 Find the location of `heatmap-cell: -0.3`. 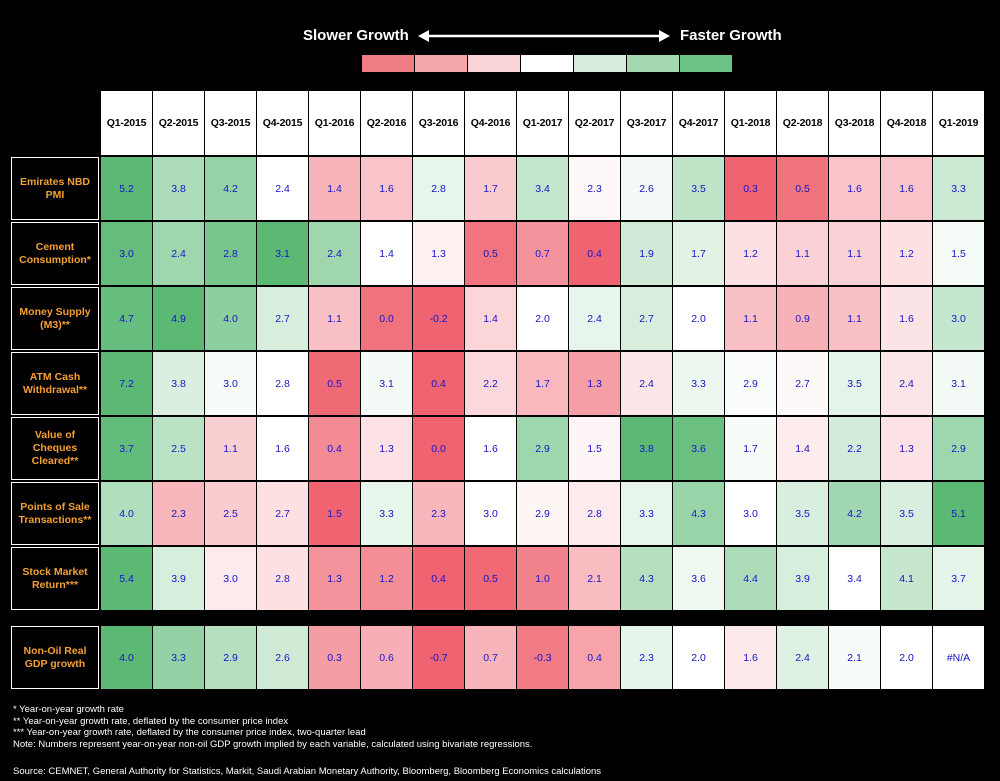

heatmap-cell: -0.3 is located at coordinates (542, 657).